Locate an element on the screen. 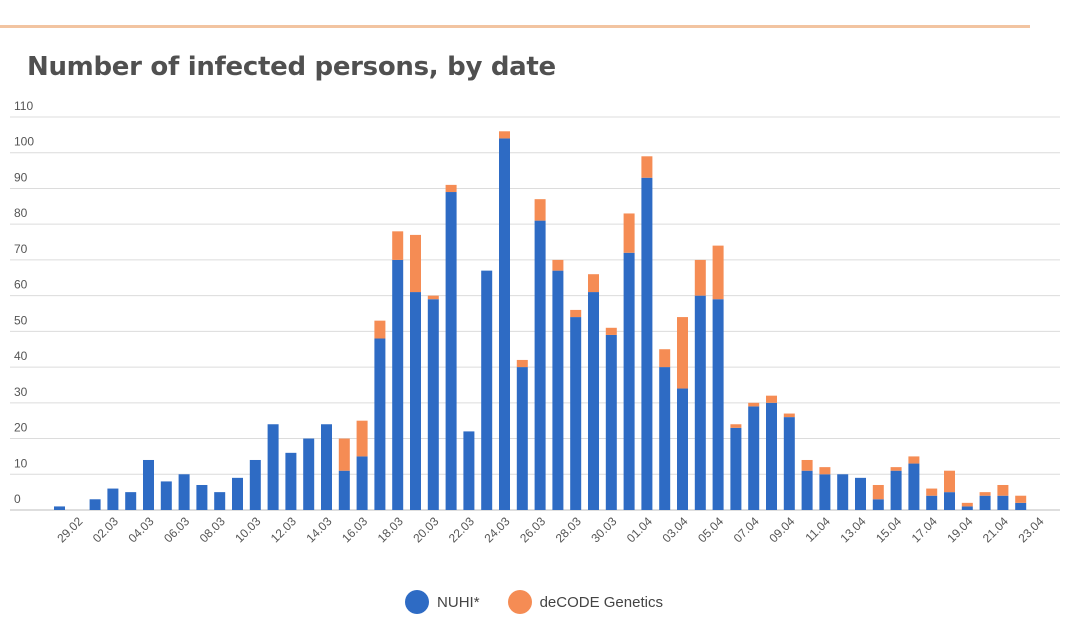 Image resolution: width=1068 pixels, height=631 pixels. x-tick-label: 30.03 is located at coordinates (603, 529).